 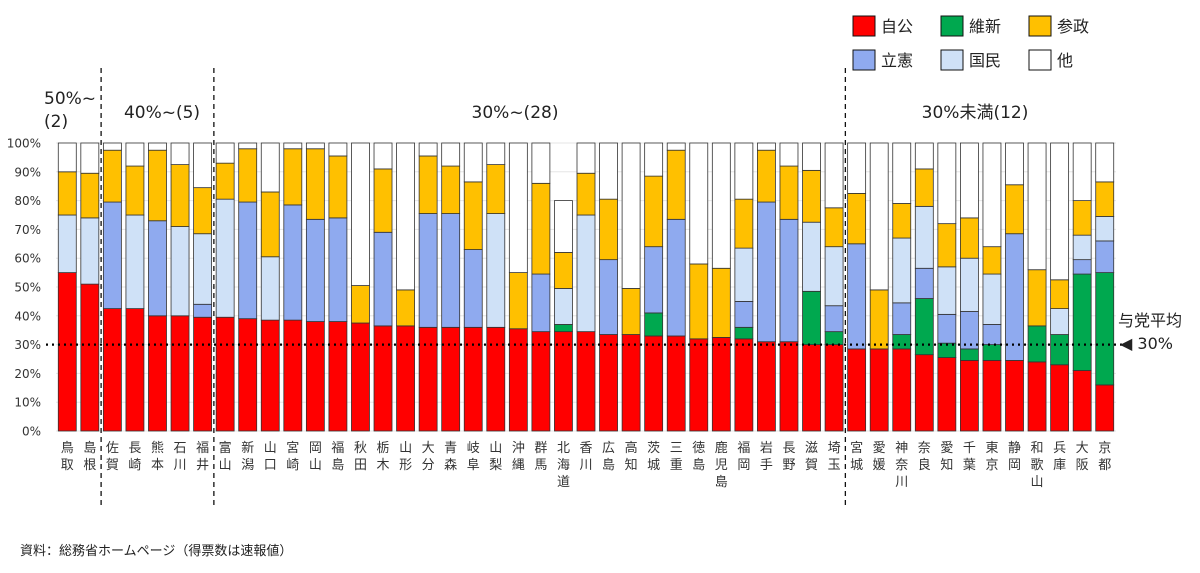 What do you see at coordinates (614, 332) in the screenshot?
I see `reference-line: 与党平均 ◀ 30%` at bounding box center [614, 332].